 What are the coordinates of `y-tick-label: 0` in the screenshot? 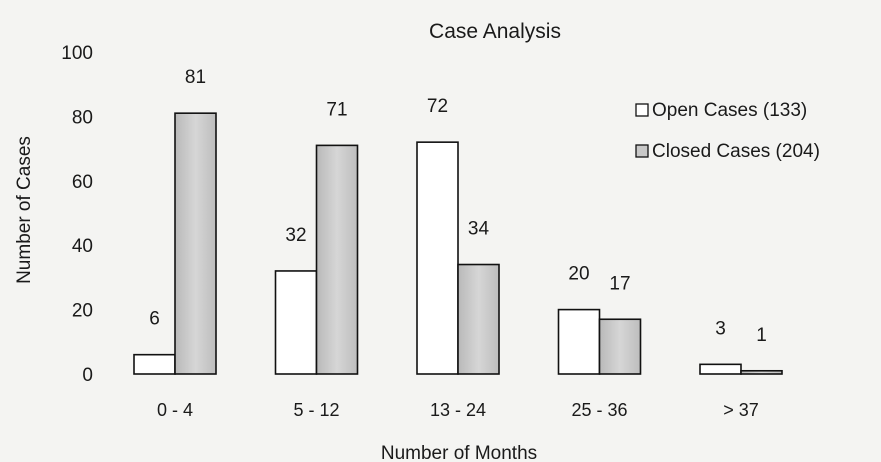 It's located at (87, 375).